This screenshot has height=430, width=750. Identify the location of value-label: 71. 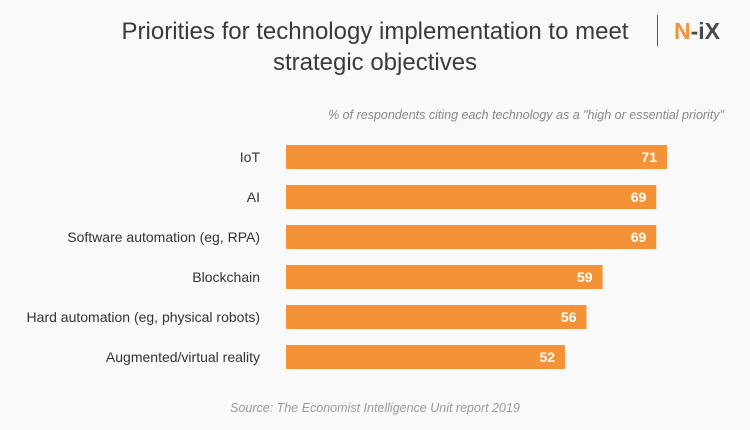
(649, 157).